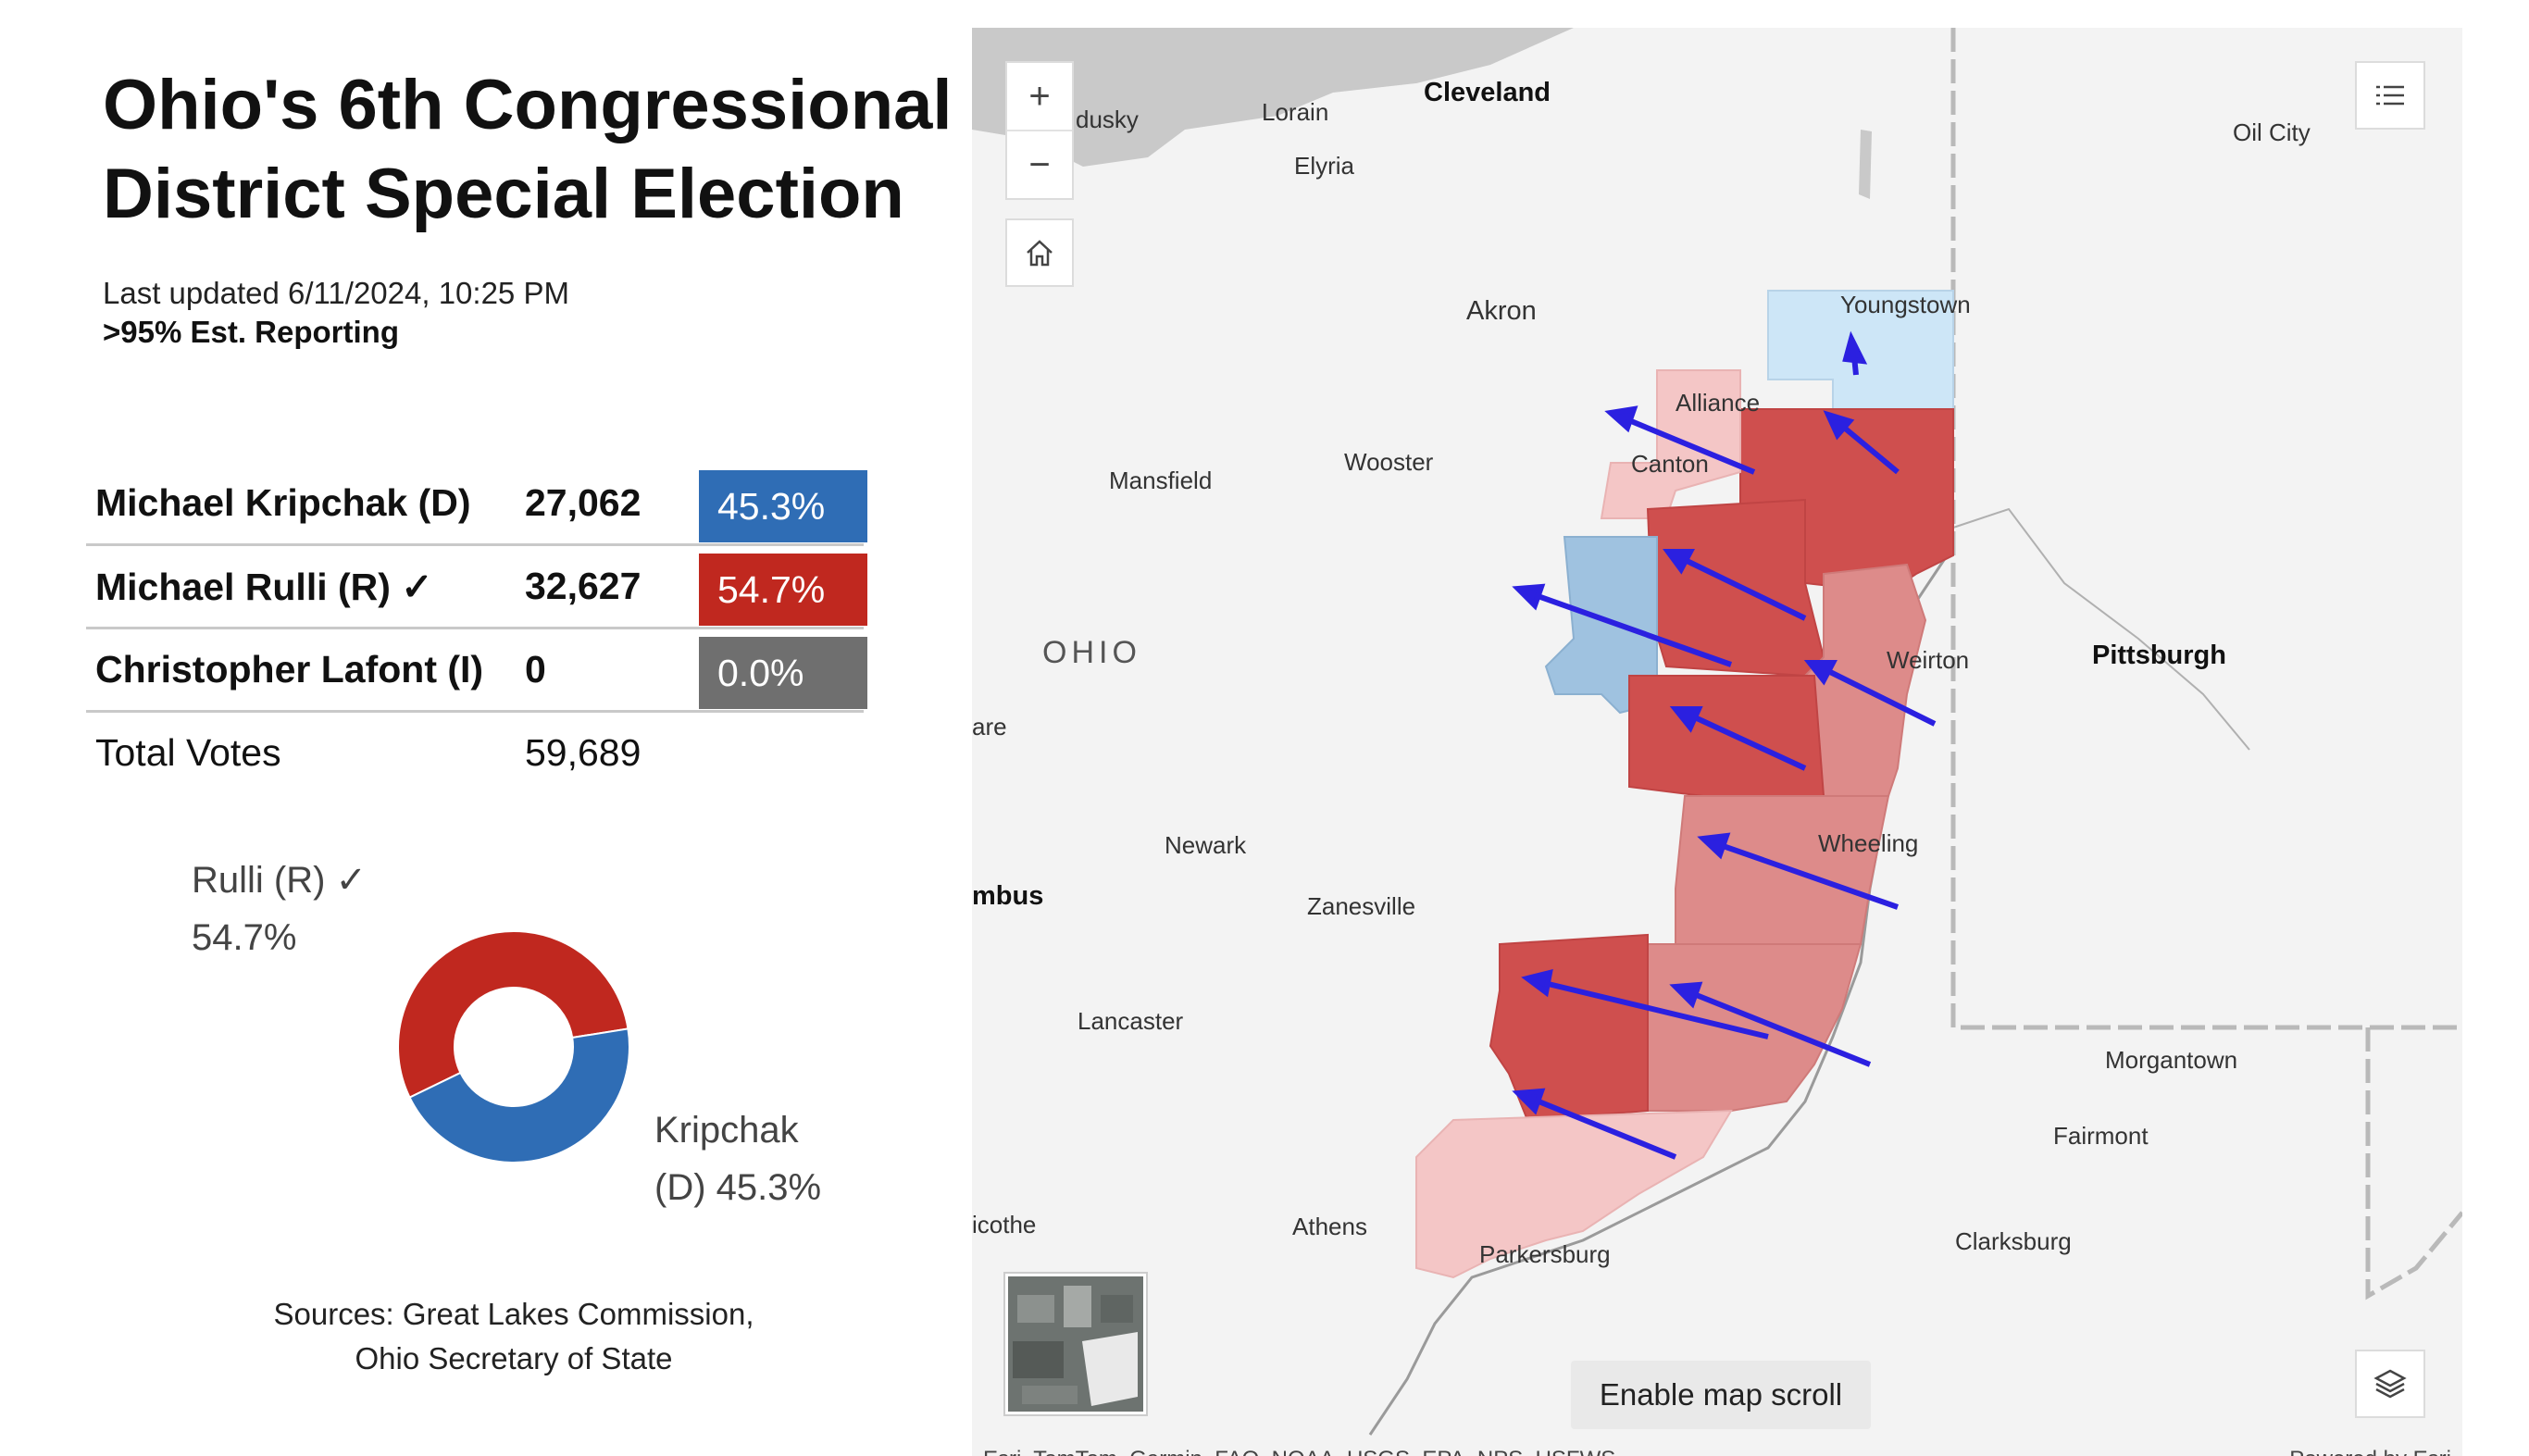 The image size is (2529, 1456). I want to click on donut-label-rulli-name: Rulli (R) ✓, so click(280, 880).